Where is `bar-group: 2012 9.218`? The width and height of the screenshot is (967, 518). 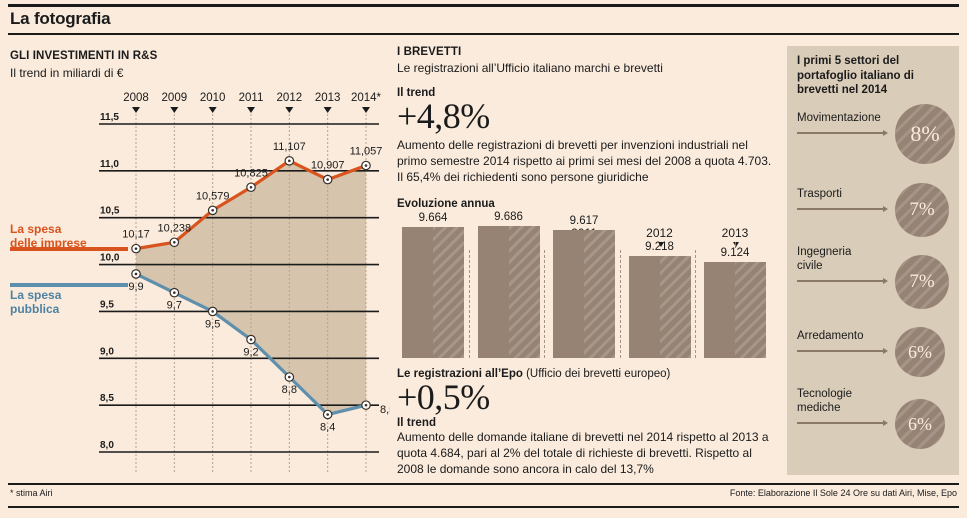
bar-group: 2012 9.218 is located at coordinates (660, 292).